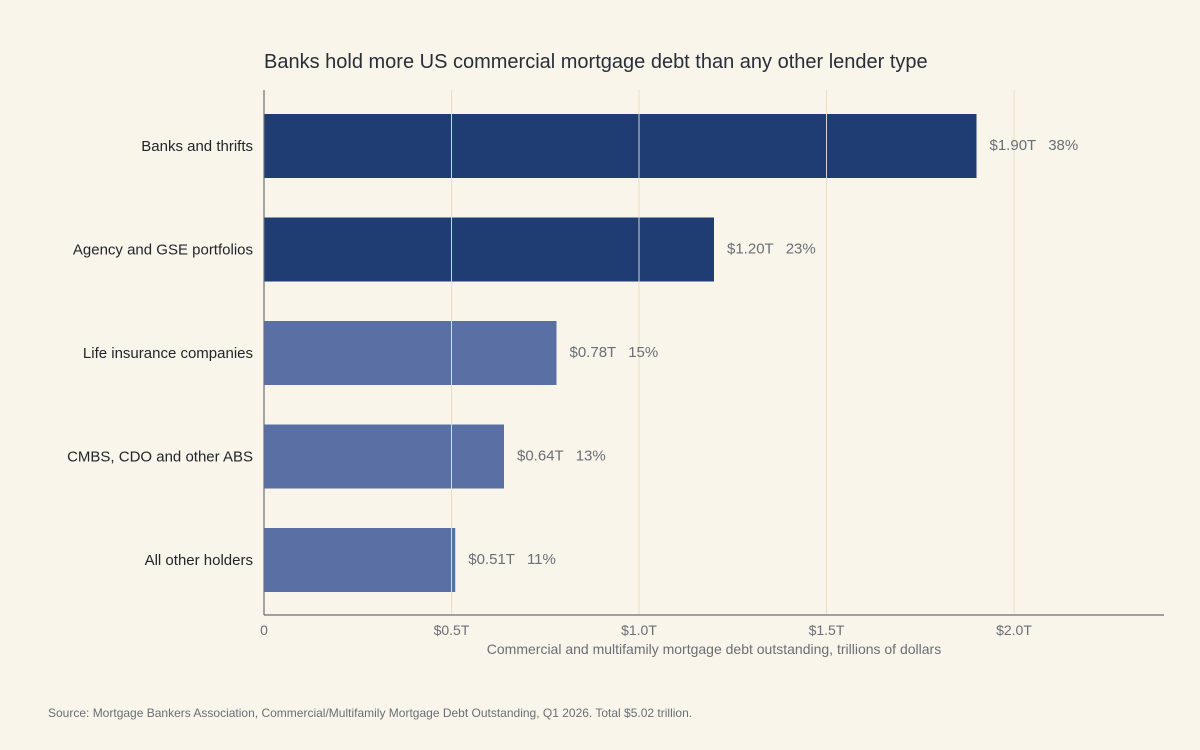 The width and height of the screenshot is (1200, 750). I want to click on category-label: Life insurance companies, so click(168, 353).